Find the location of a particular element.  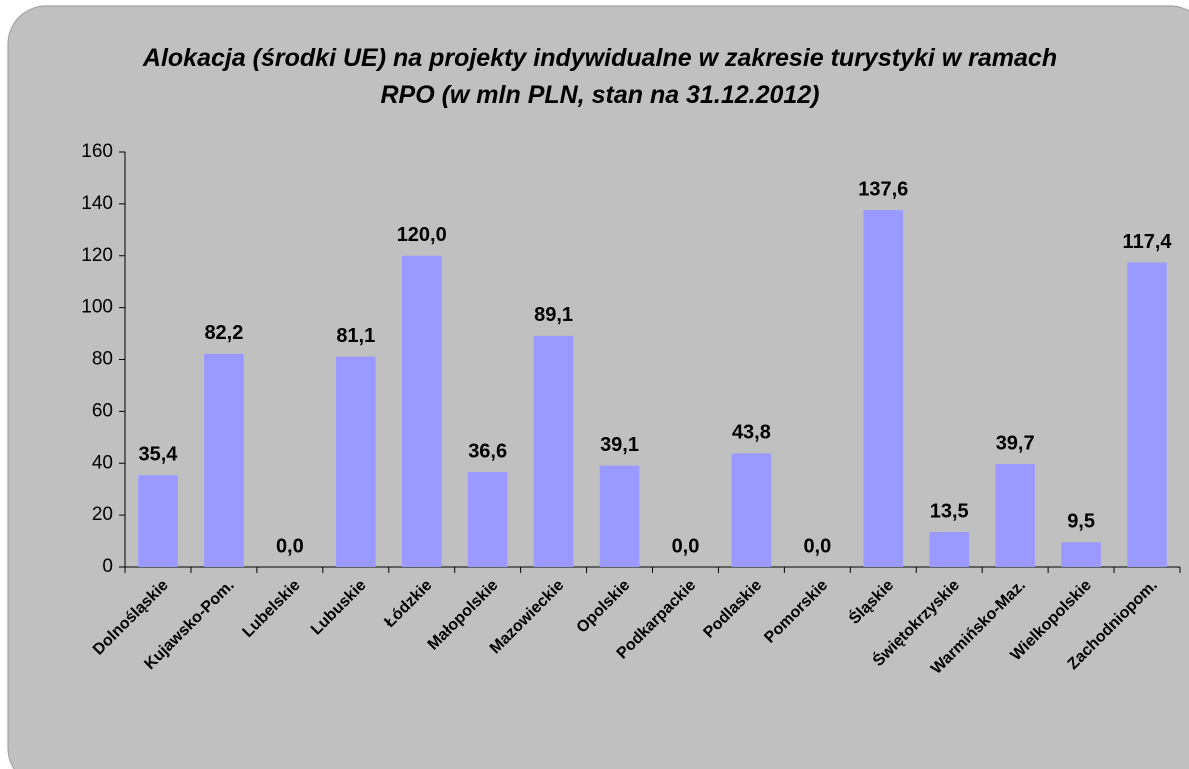

y-tick-label: 0 is located at coordinates (107, 566).